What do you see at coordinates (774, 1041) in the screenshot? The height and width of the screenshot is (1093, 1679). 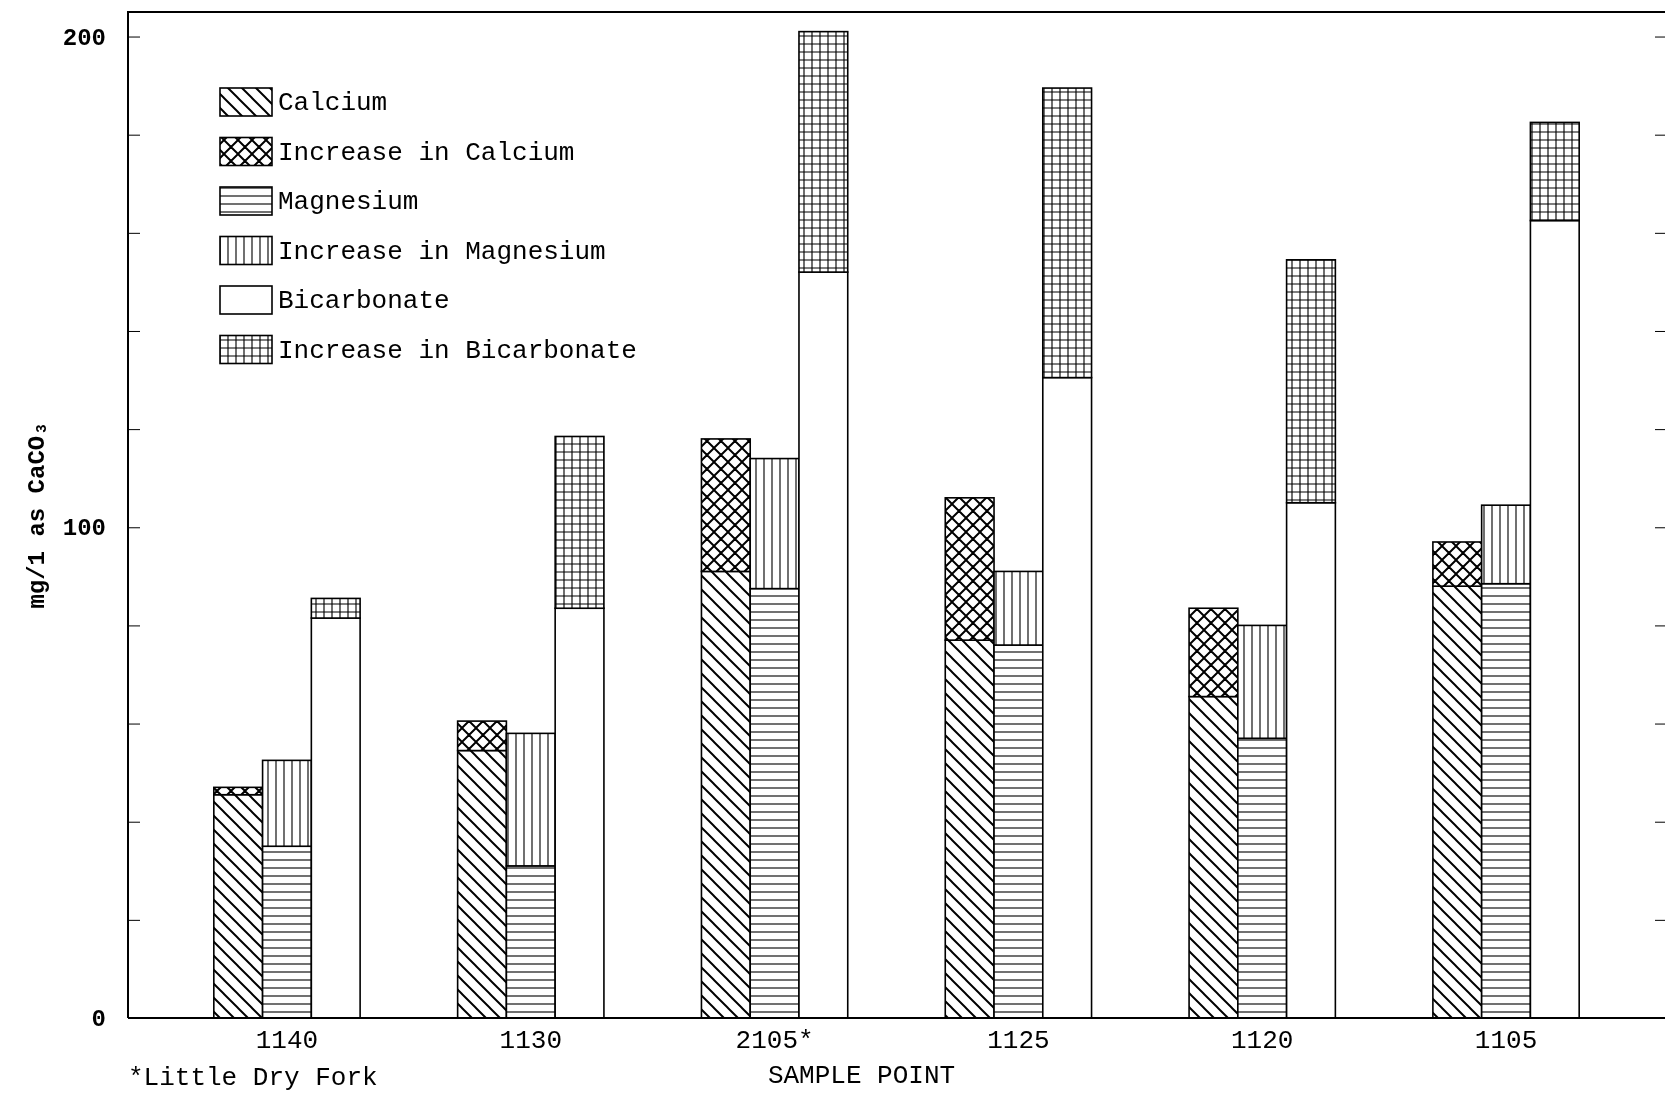 I see `x-tick-label: 2105*` at bounding box center [774, 1041].